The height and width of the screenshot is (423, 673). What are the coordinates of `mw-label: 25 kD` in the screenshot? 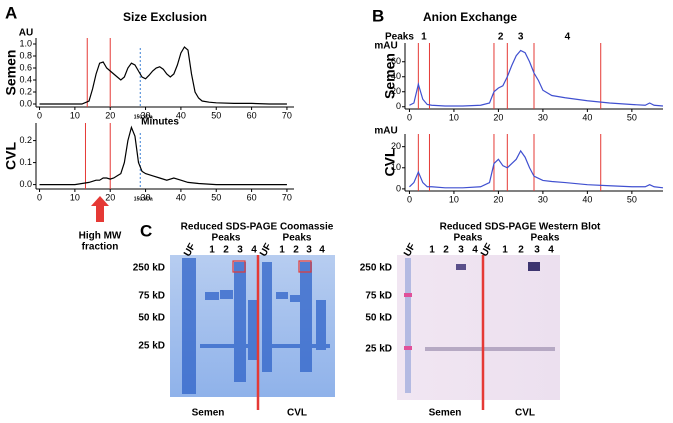 It's located at (378, 349).